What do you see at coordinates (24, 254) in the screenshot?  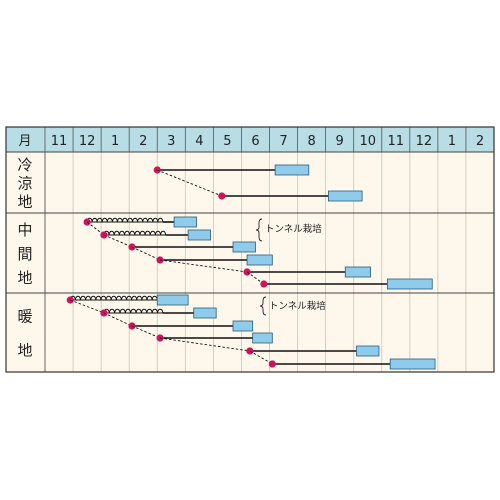 I see `region-label-char: 間` at bounding box center [24, 254].